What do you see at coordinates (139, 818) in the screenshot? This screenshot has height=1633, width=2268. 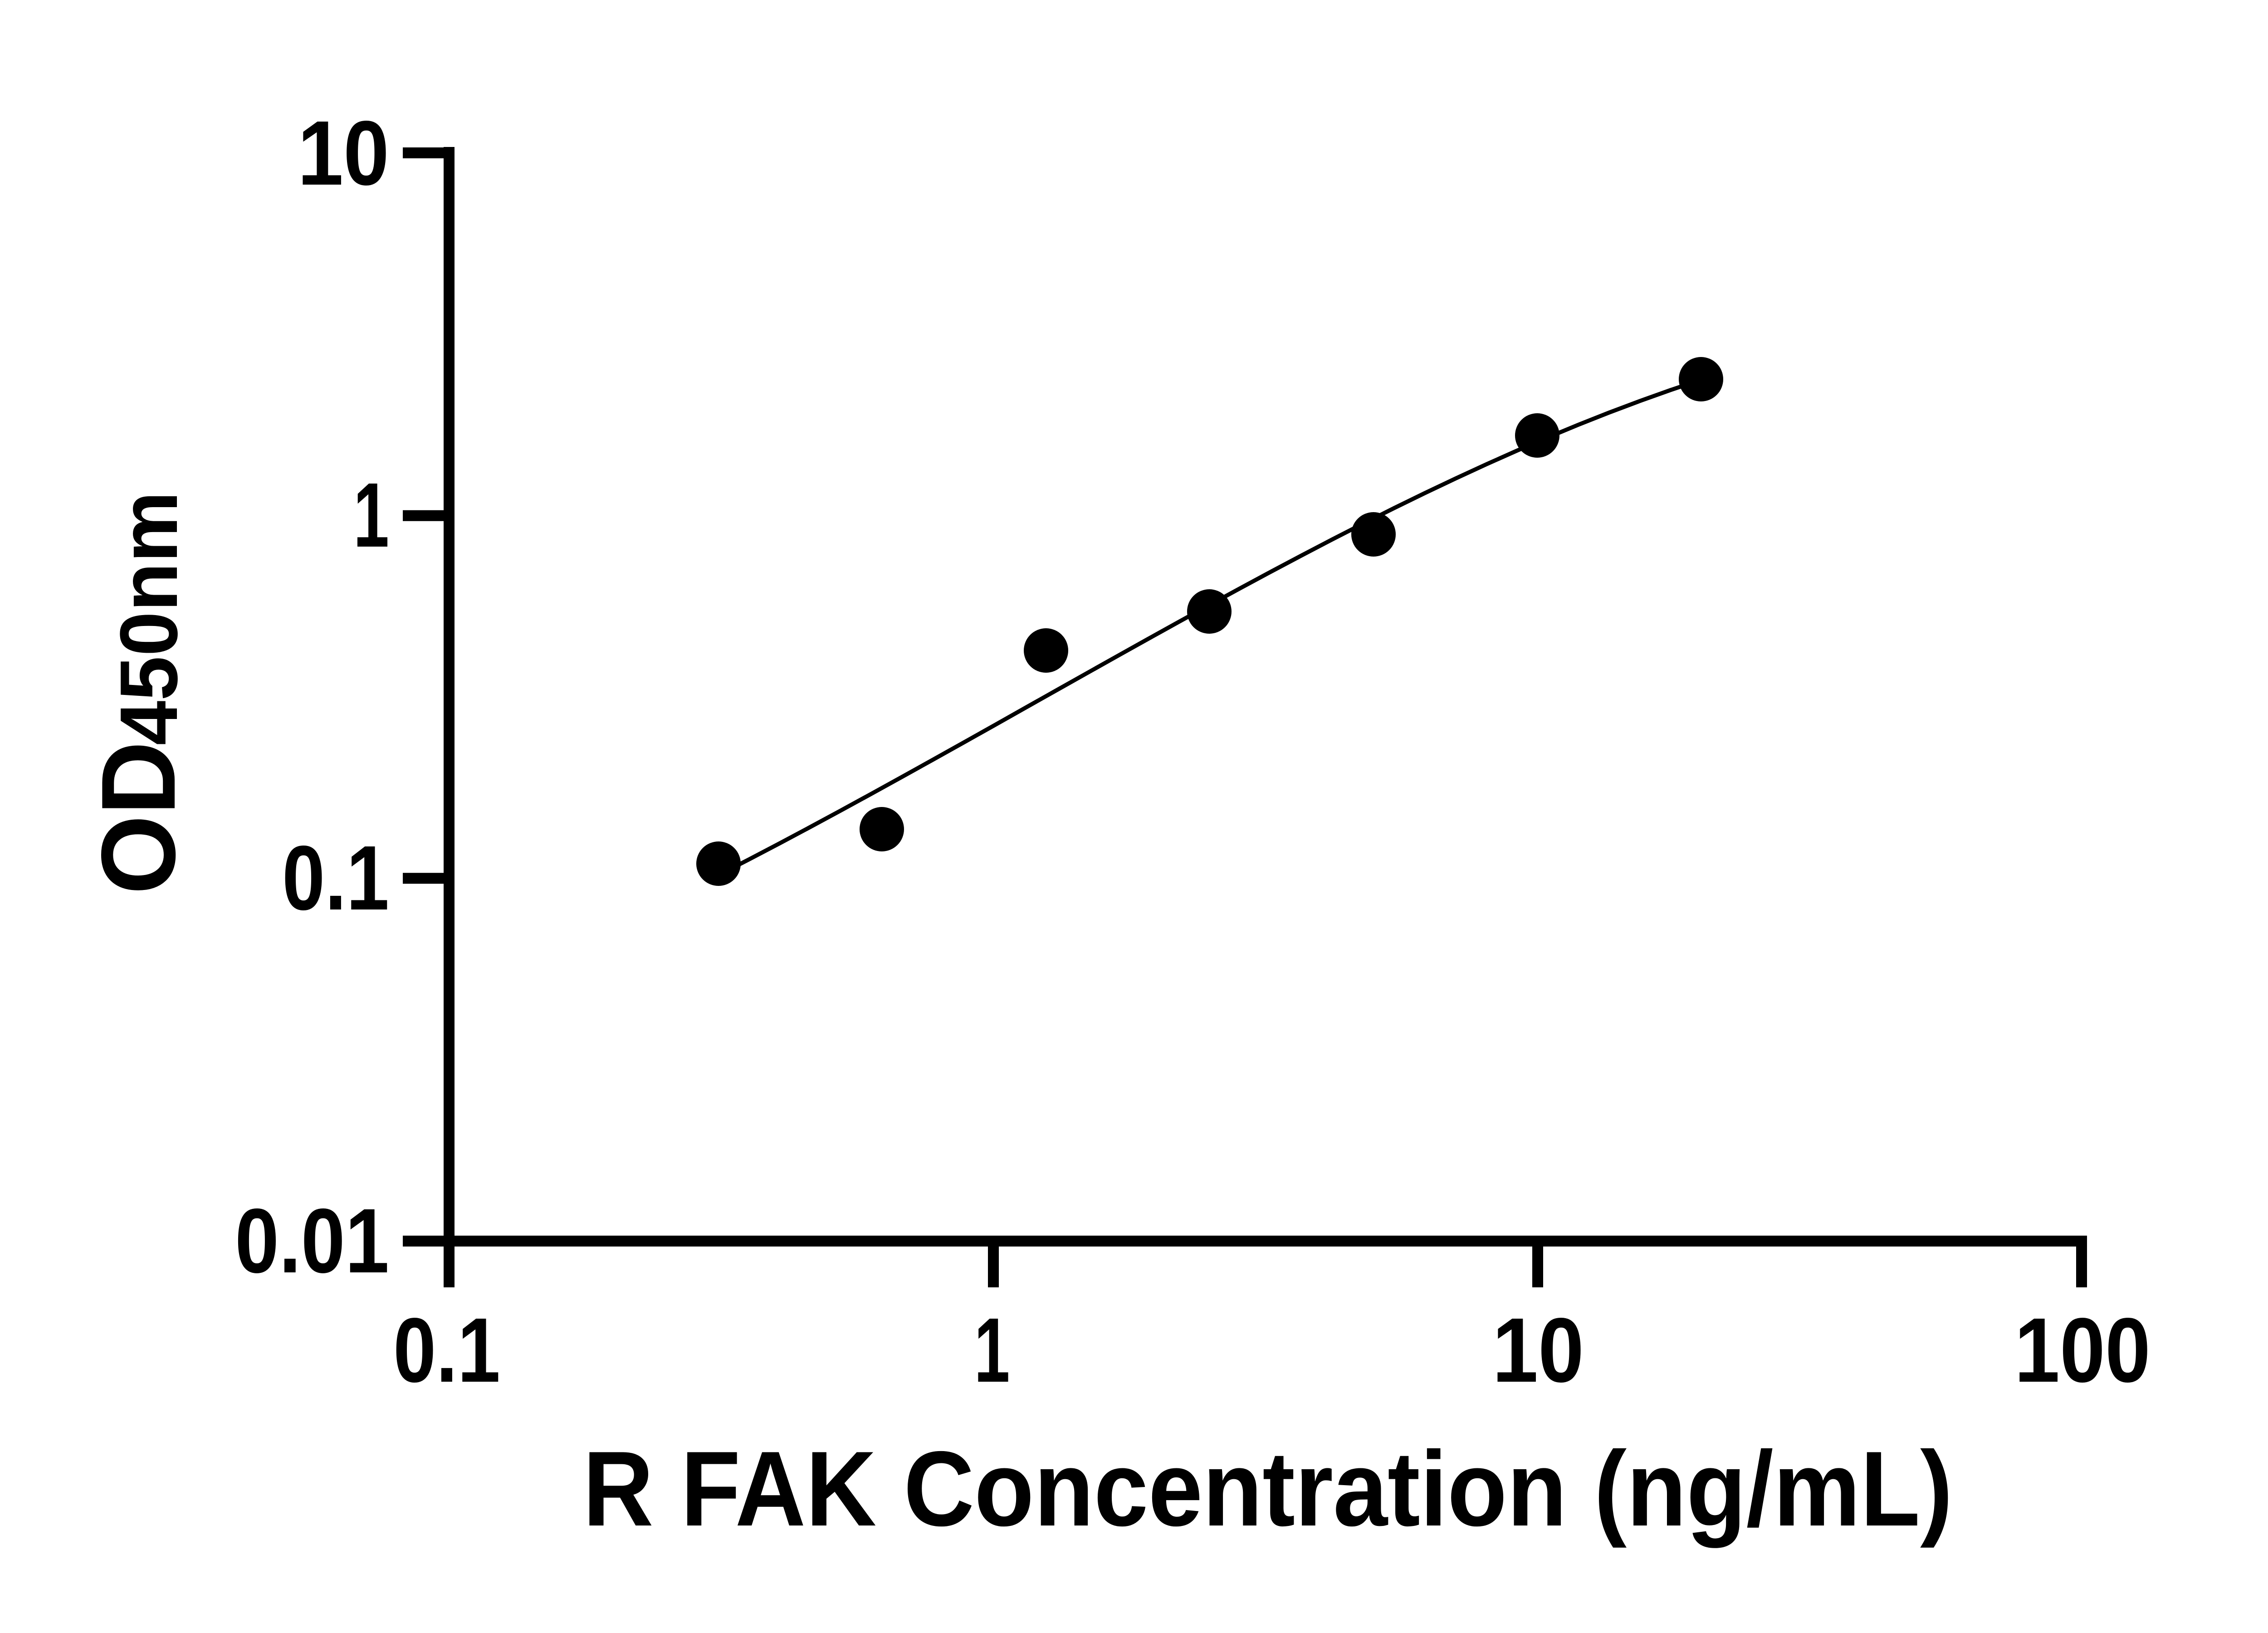 I see `svg-text: OD` at bounding box center [139, 818].